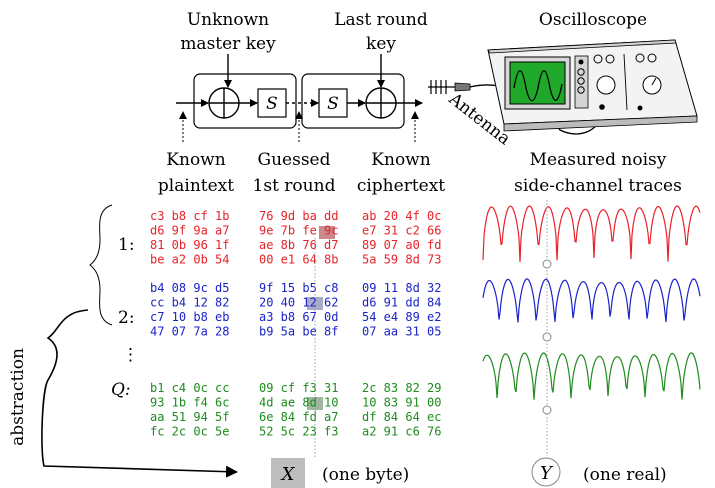 The width and height of the screenshot is (715, 488). Describe the element at coordinates (298, 332) in the screenshot. I see `hex-cell-guessed: b9 5a be 8f` at that location.